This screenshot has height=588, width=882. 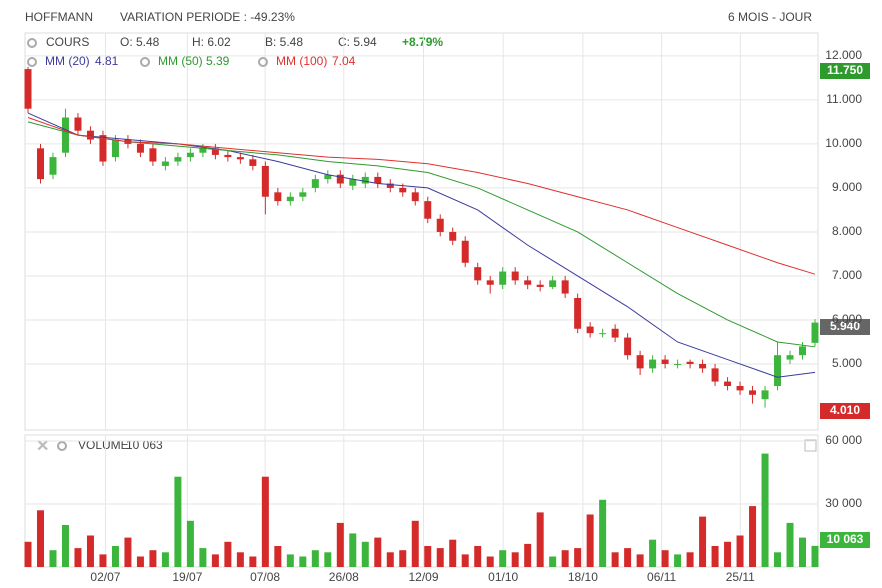 I want to click on volume-tag: 10 063, so click(x=845, y=539).